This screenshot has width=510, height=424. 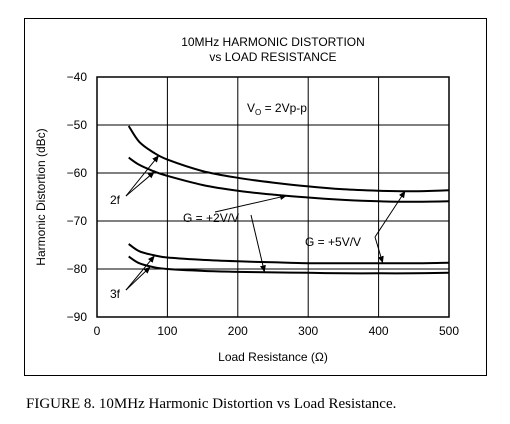 I want to click on arrow-g2-to-3f, so click(x=258, y=243).